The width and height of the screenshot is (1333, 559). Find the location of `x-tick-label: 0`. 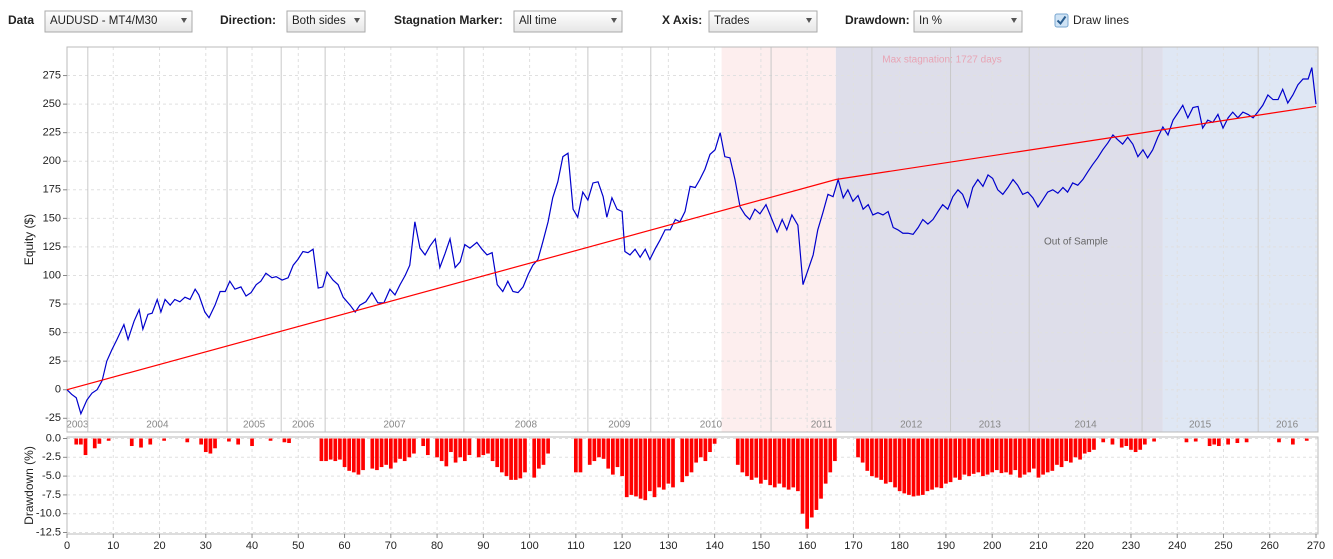

x-tick-label: 0 is located at coordinates (67, 546).